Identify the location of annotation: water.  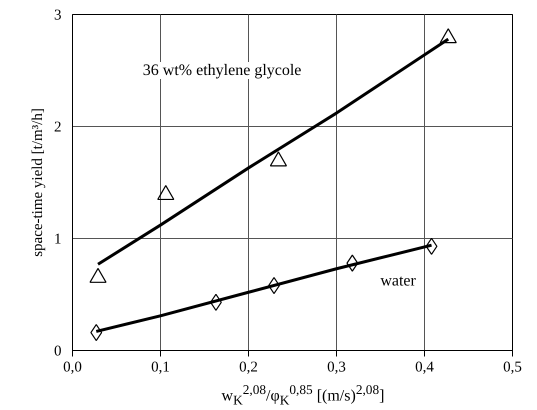
(398, 281).